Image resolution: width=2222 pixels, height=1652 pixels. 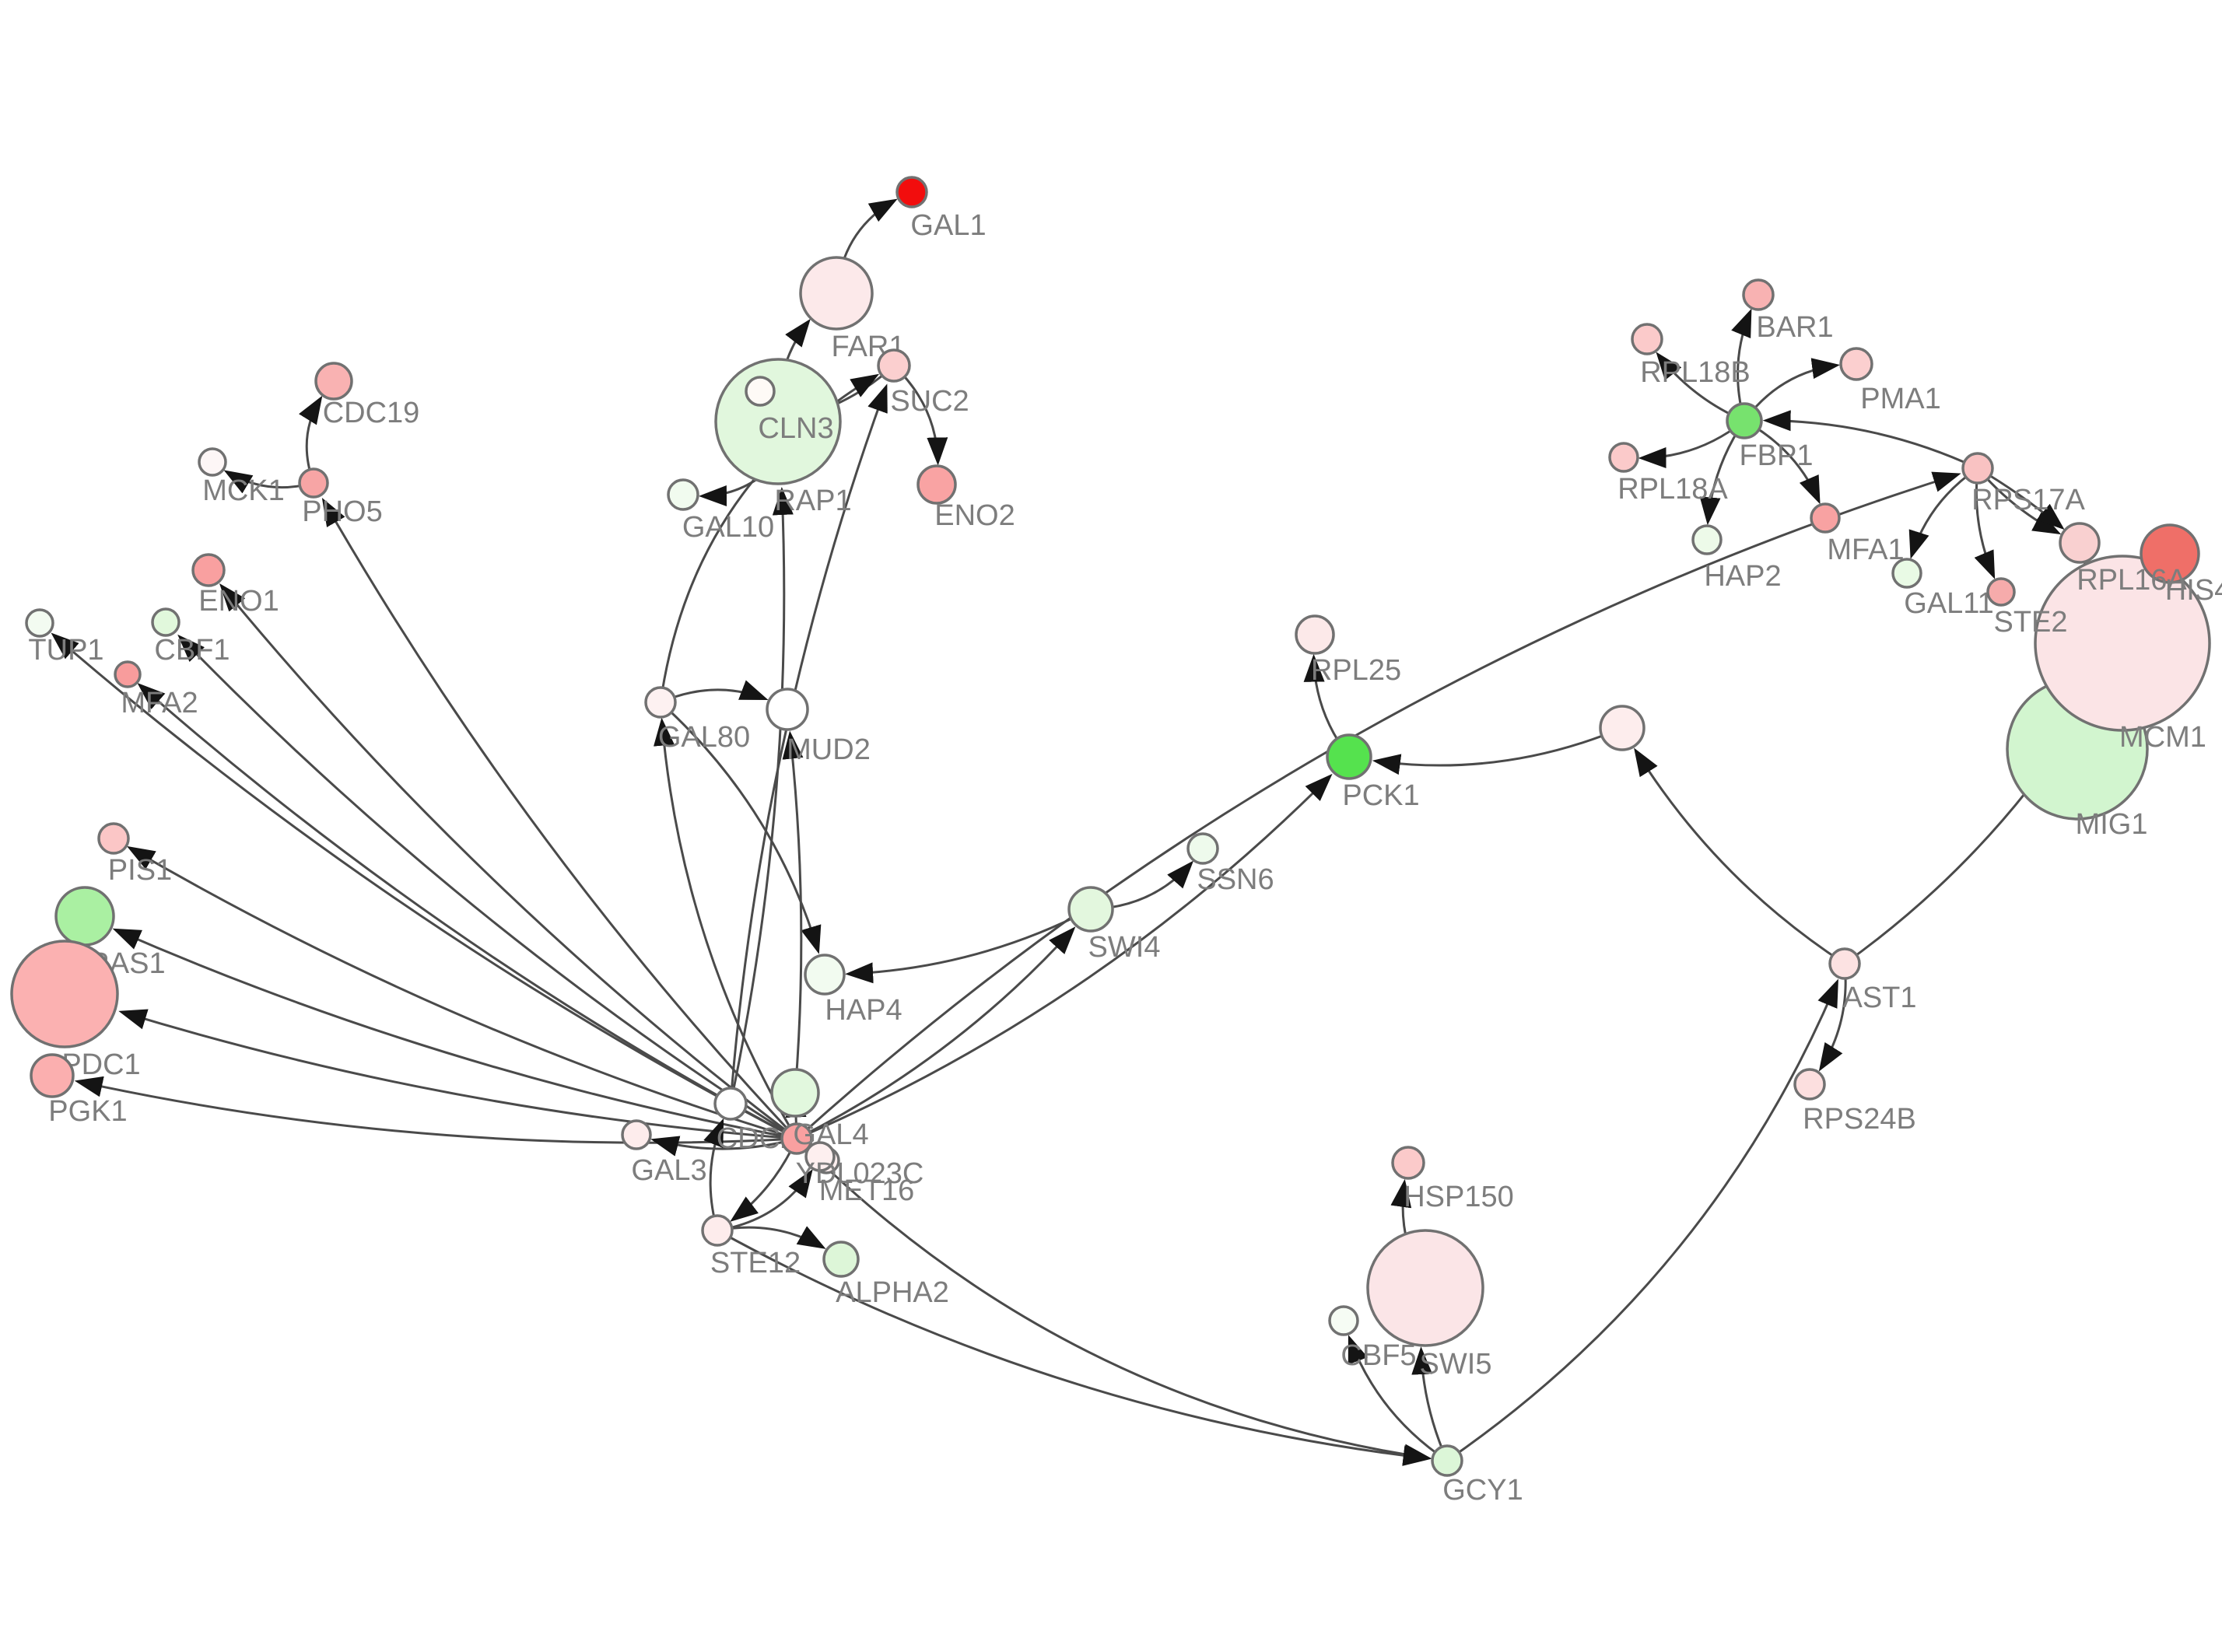 I want to click on node-circle-node-a, so click(x=760, y=392).